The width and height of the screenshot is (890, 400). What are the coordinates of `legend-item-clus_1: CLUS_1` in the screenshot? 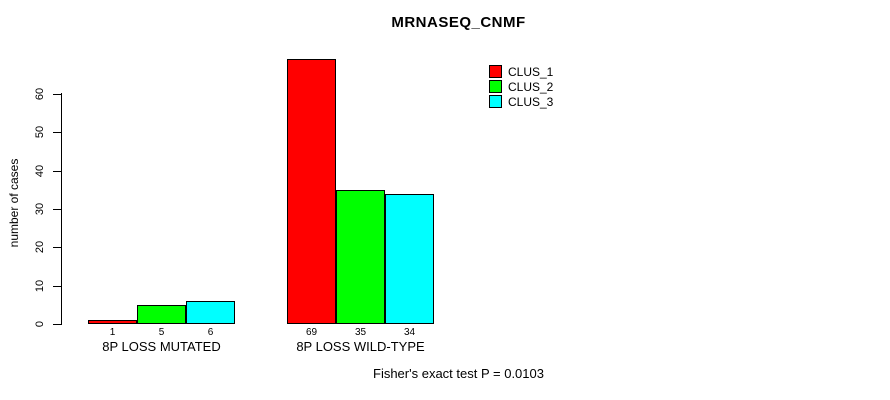 It's located at (521, 71).